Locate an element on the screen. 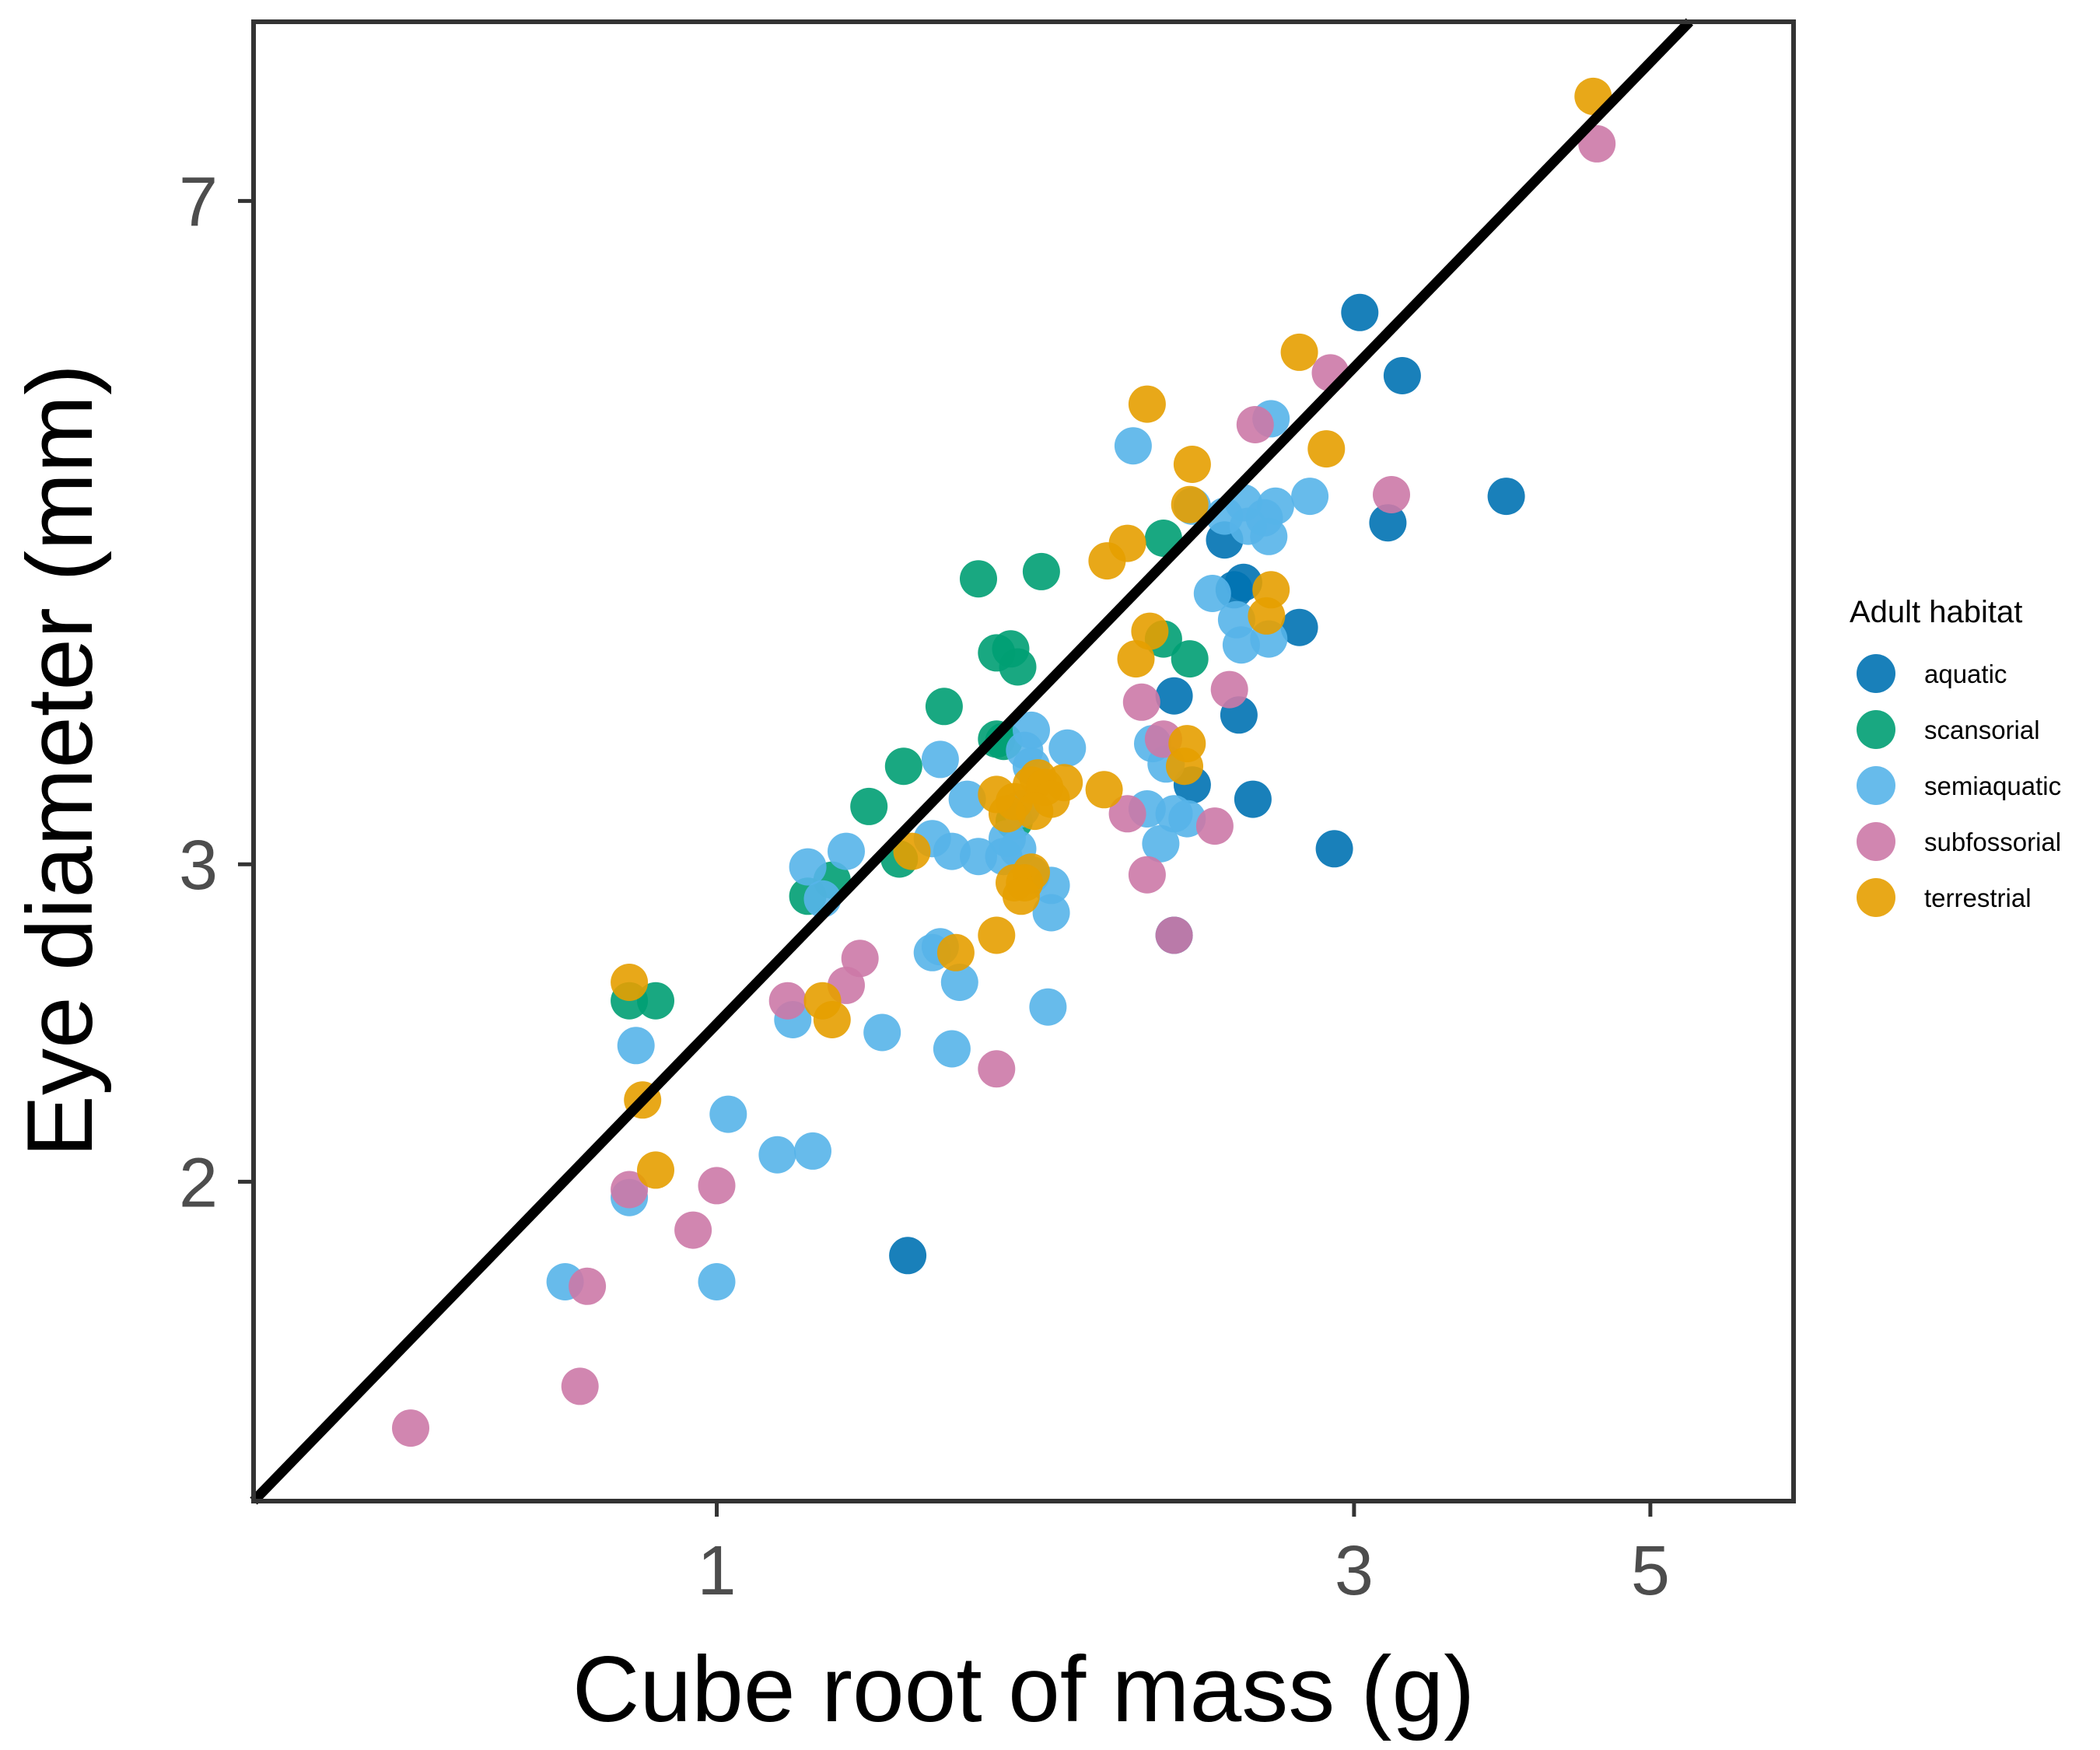  legend-key-subfossorial is located at coordinates (1876, 842).